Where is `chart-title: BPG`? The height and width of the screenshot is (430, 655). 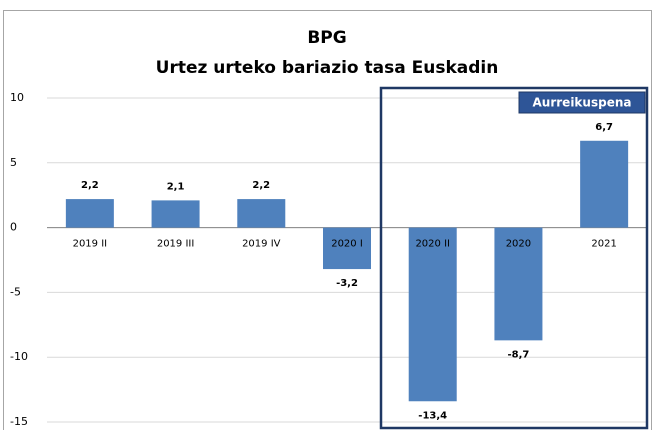 chart-title: BPG is located at coordinates (326, 38).